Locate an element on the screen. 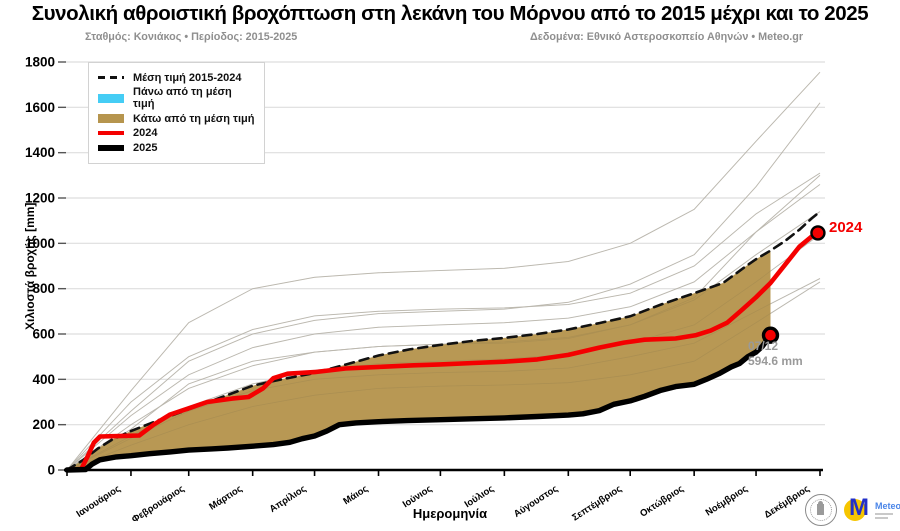 The width and height of the screenshot is (900, 531). y-tick-label: 200 is located at coordinates (43, 424).